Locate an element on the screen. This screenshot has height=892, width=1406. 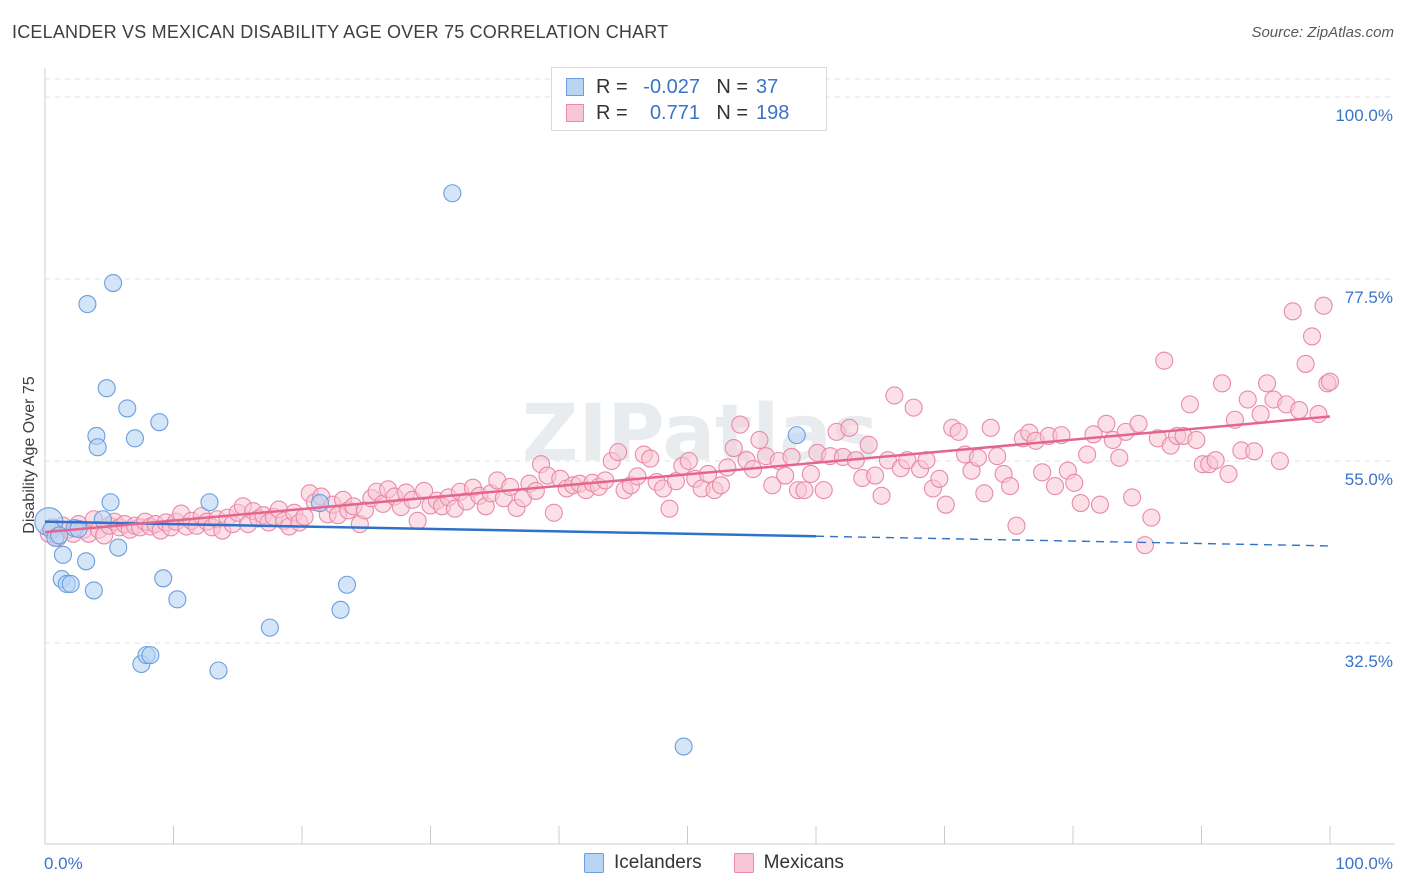
y-axis-label: Disability Age Over 75 is located at coordinates (29, 455).